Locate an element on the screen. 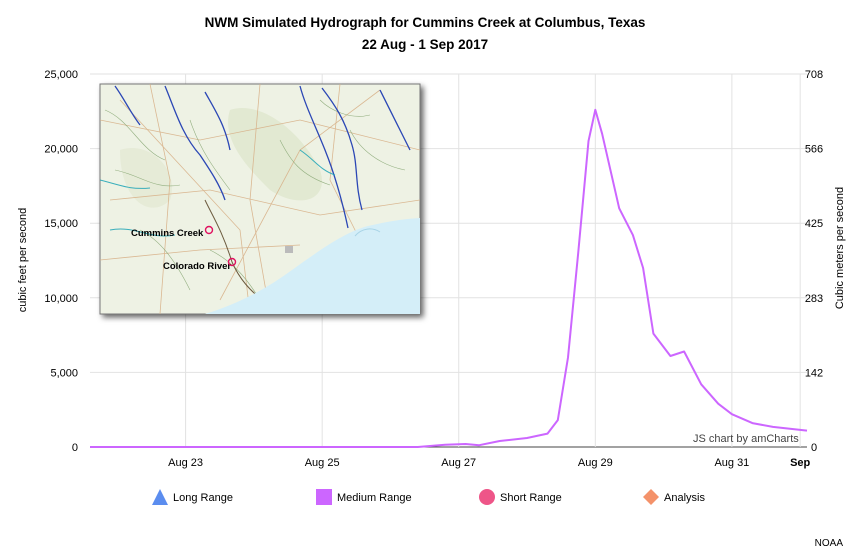 The width and height of the screenshot is (850, 550). legend-marker-long-range is located at coordinates (160, 497).